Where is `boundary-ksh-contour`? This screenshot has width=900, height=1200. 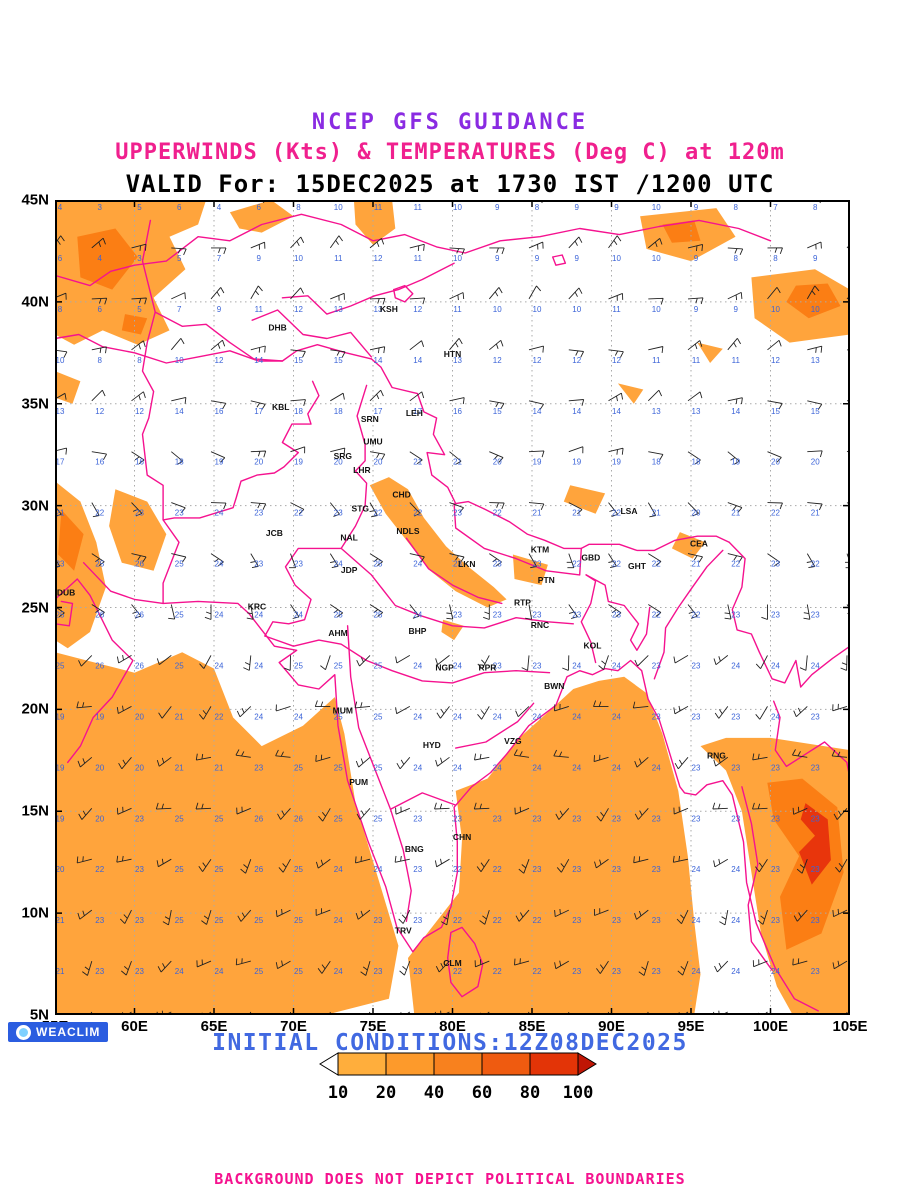 boundary-ksh-contour is located at coordinates (403, 293).